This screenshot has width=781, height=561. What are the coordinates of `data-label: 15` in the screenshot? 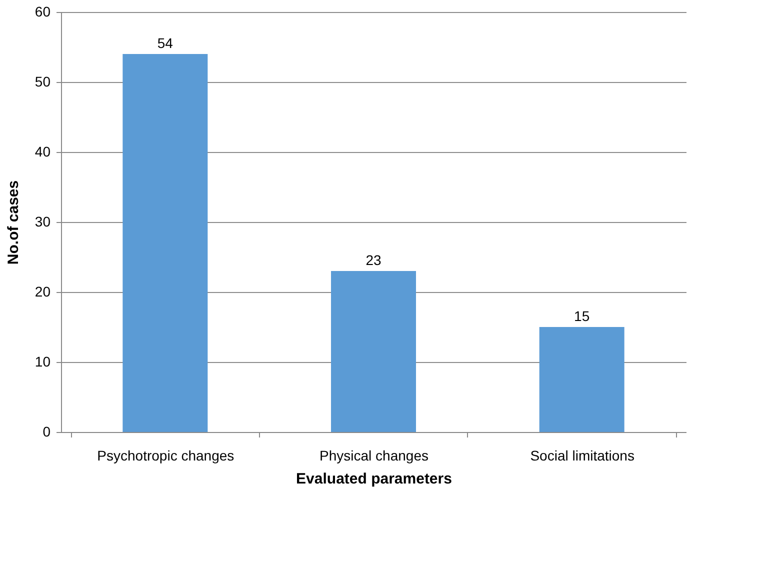 It's located at (582, 316).